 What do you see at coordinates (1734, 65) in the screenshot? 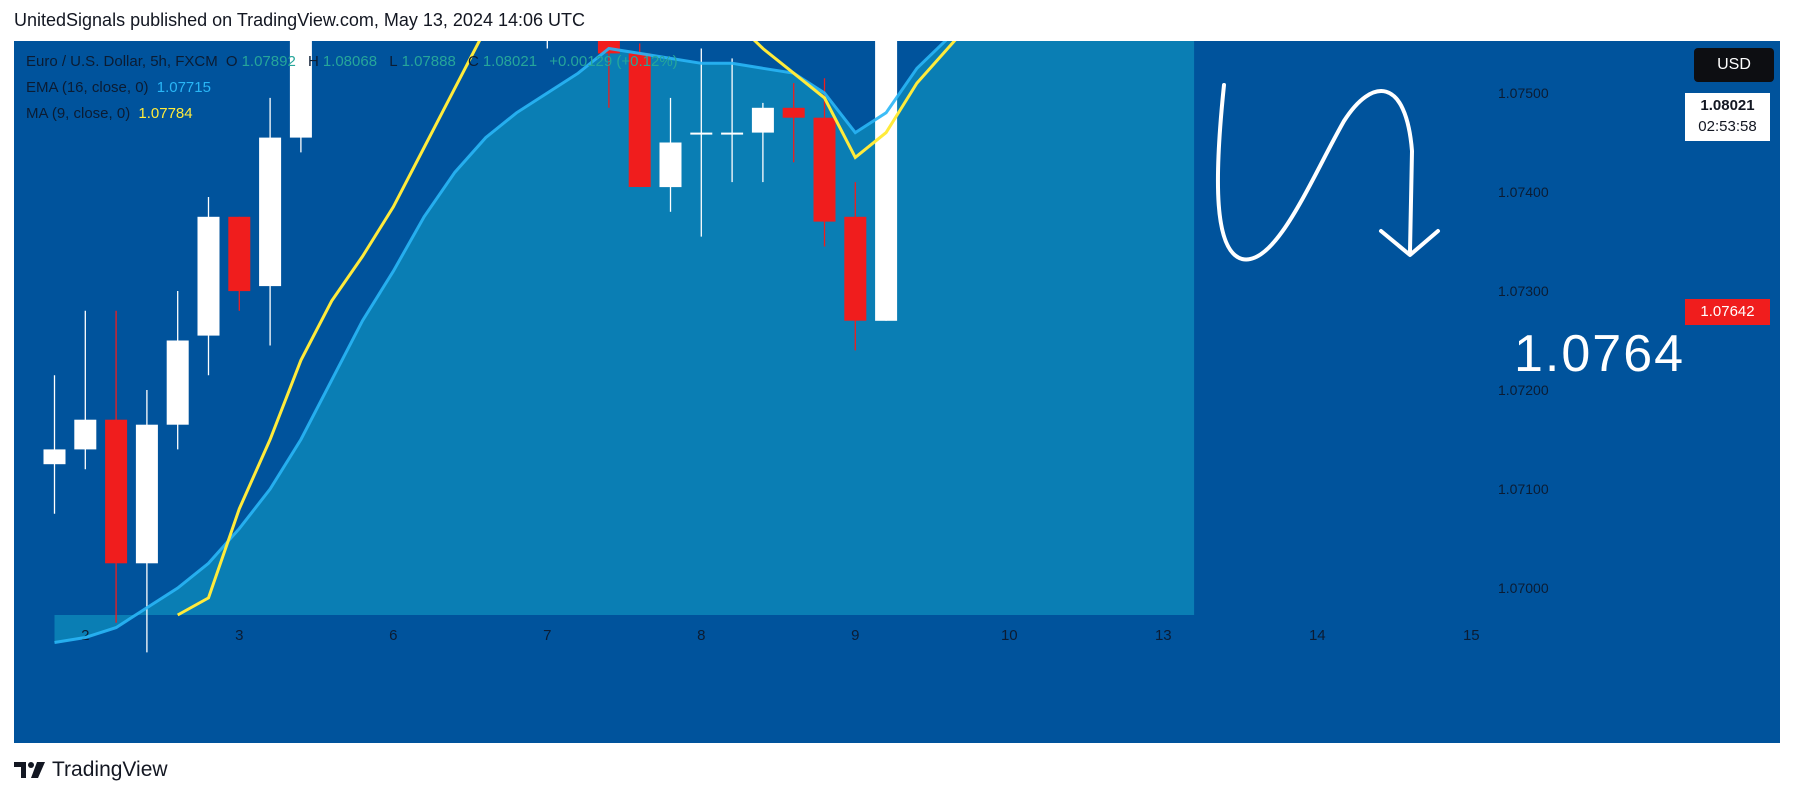
I see `currency-button: USD` at bounding box center [1734, 65].